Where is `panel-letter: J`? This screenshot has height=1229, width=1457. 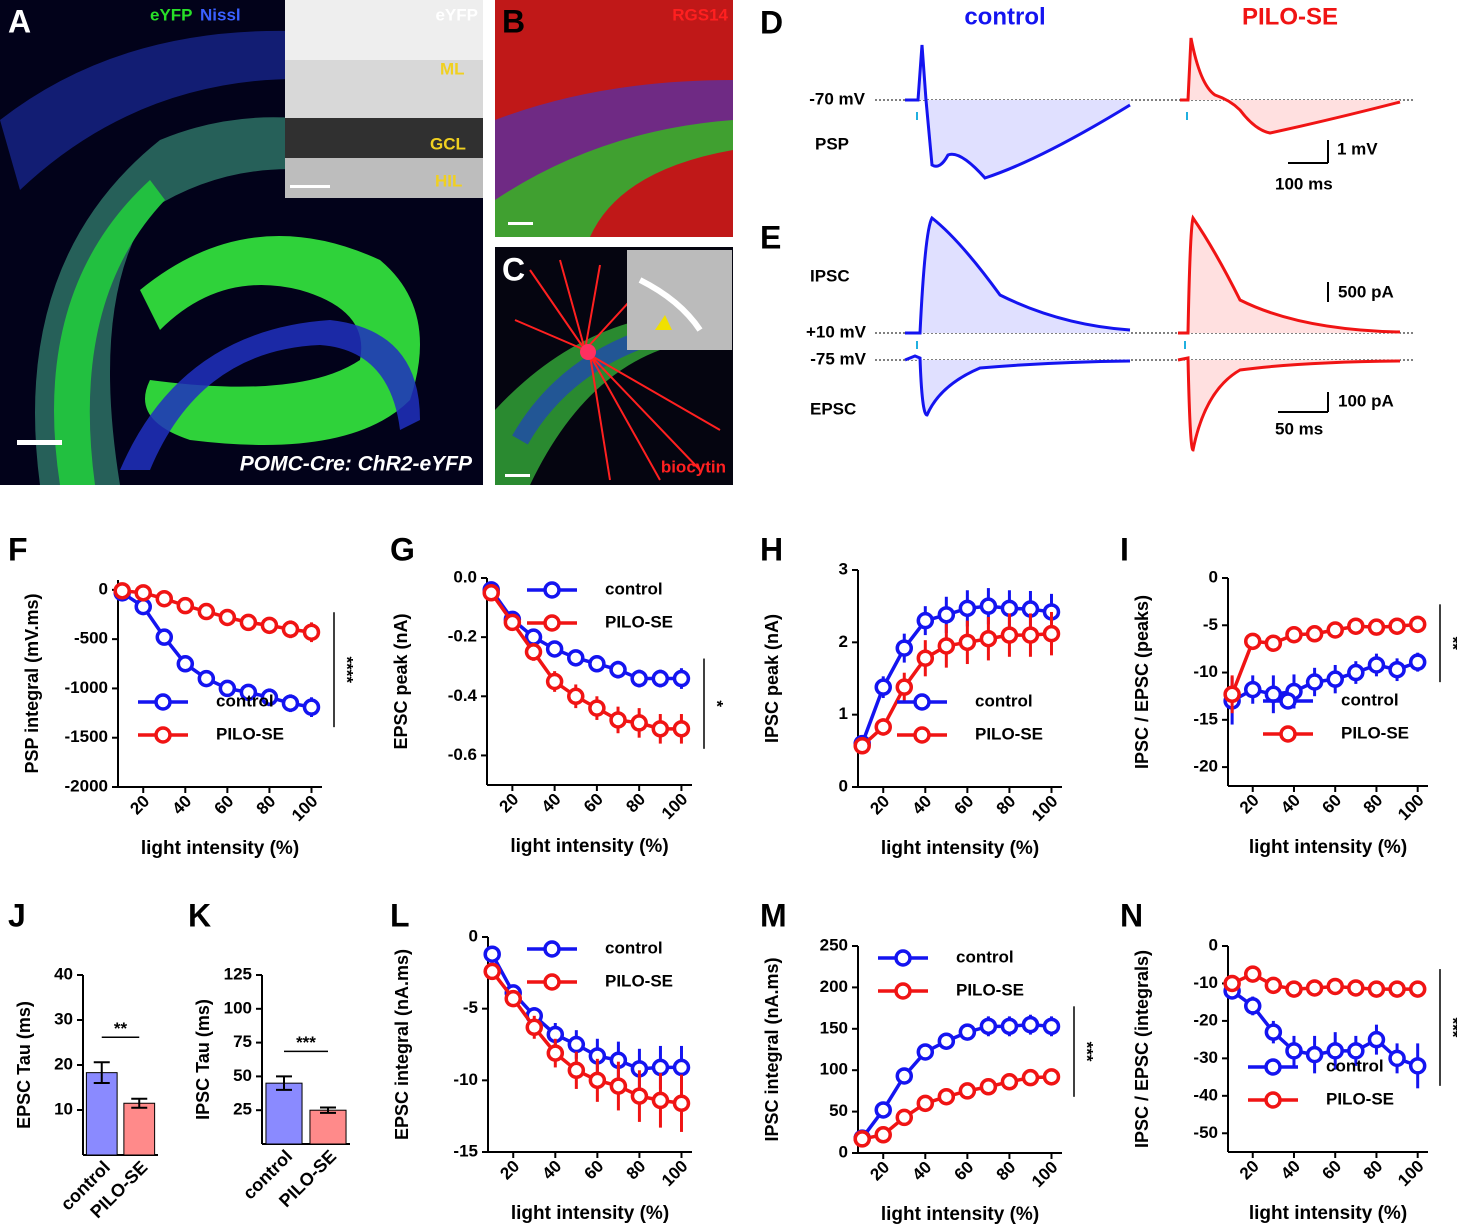
panel-letter: J is located at coordinates (17, 915).